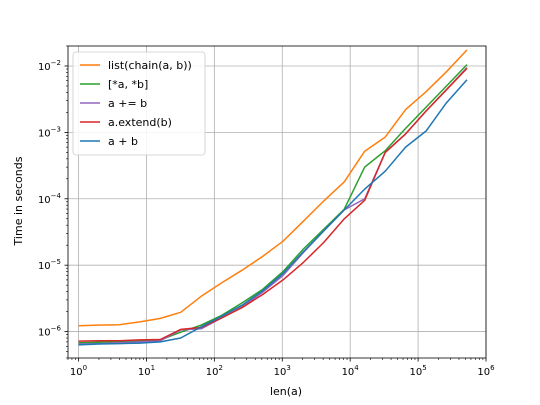 This screenshot has width=540, height=405. Describe the element at coordinates (78, 371) in the screenshot. I see `x-tick-label: 10⁰` at that location.